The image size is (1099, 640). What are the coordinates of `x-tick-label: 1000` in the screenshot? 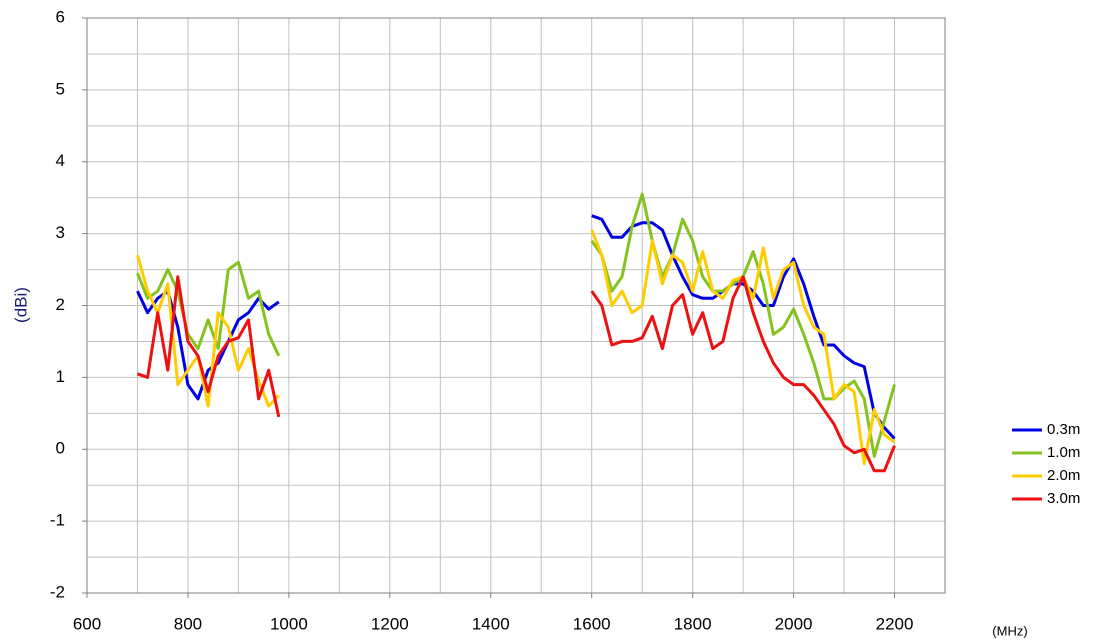 It's located at (289, 623).